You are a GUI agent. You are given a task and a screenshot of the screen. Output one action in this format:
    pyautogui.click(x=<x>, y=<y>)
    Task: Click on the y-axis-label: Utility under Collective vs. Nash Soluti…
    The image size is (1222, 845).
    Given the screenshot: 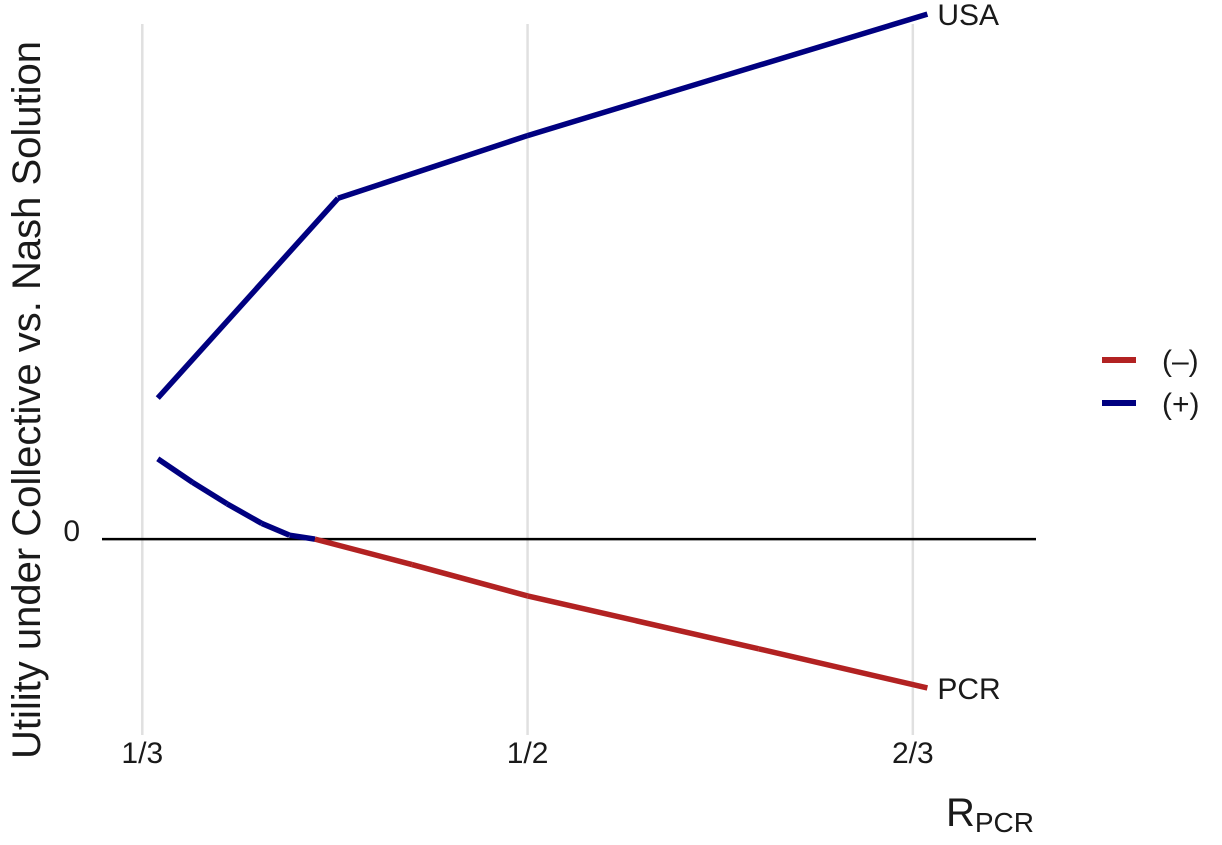 What is the action you would take?
    pyautogui.click(x=27, y=400)
    